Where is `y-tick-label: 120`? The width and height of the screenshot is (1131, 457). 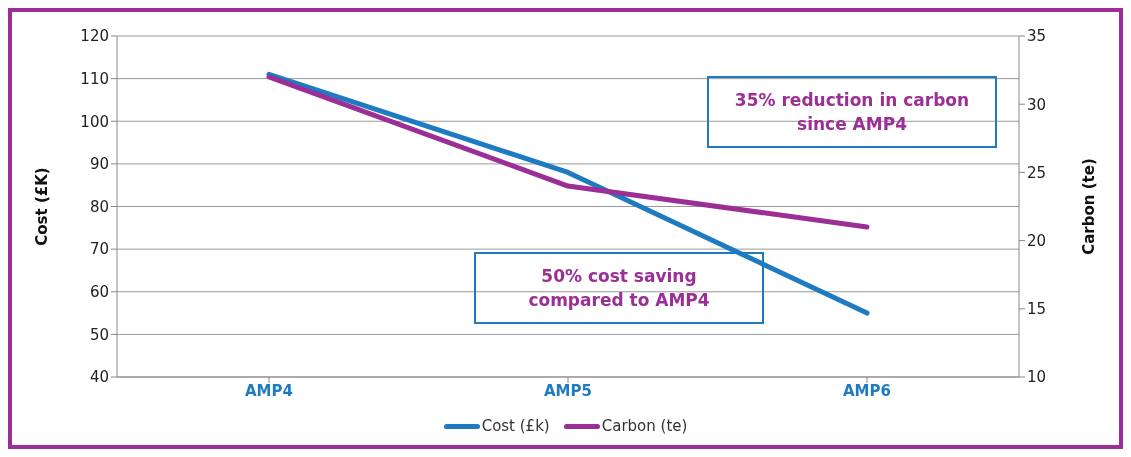
y-tick-label: 120 is located at coordinates (94, 36).